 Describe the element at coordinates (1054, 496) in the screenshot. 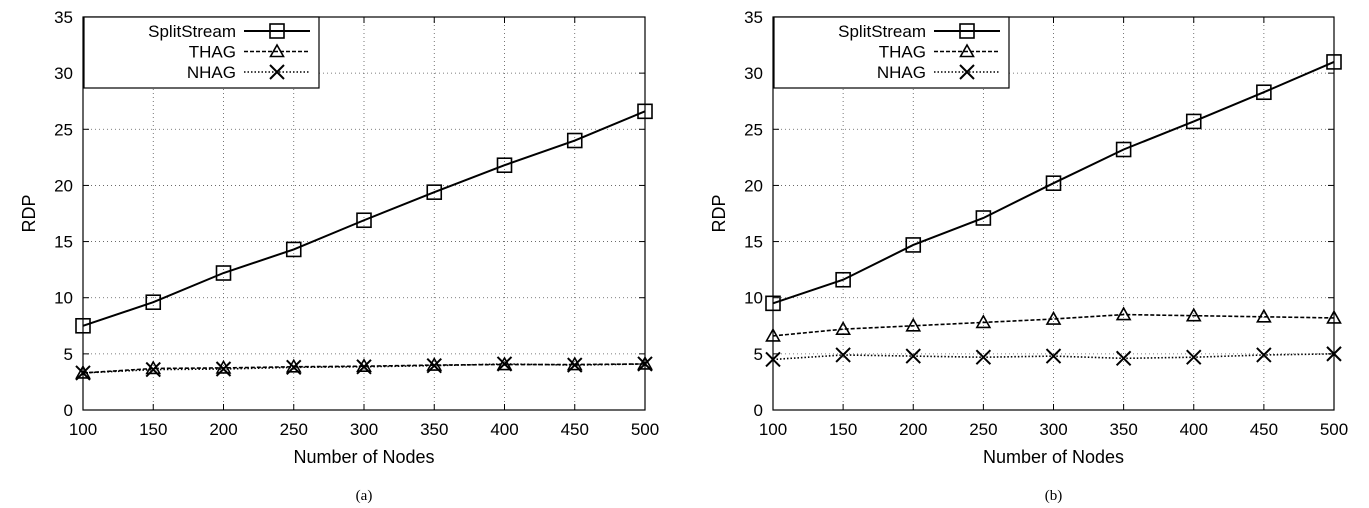

I see `panel-caption: (b)` at that location.